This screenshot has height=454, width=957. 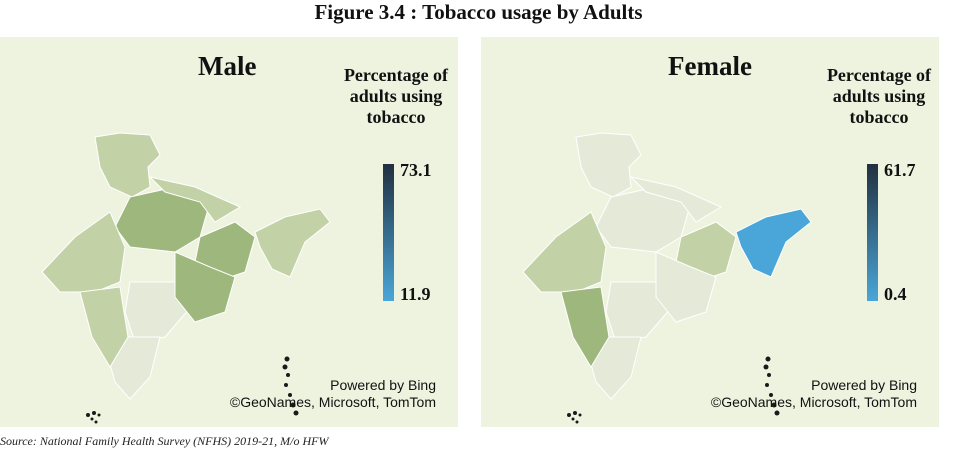 I want to click on panel-title: Female, so click(x=710, y=66).